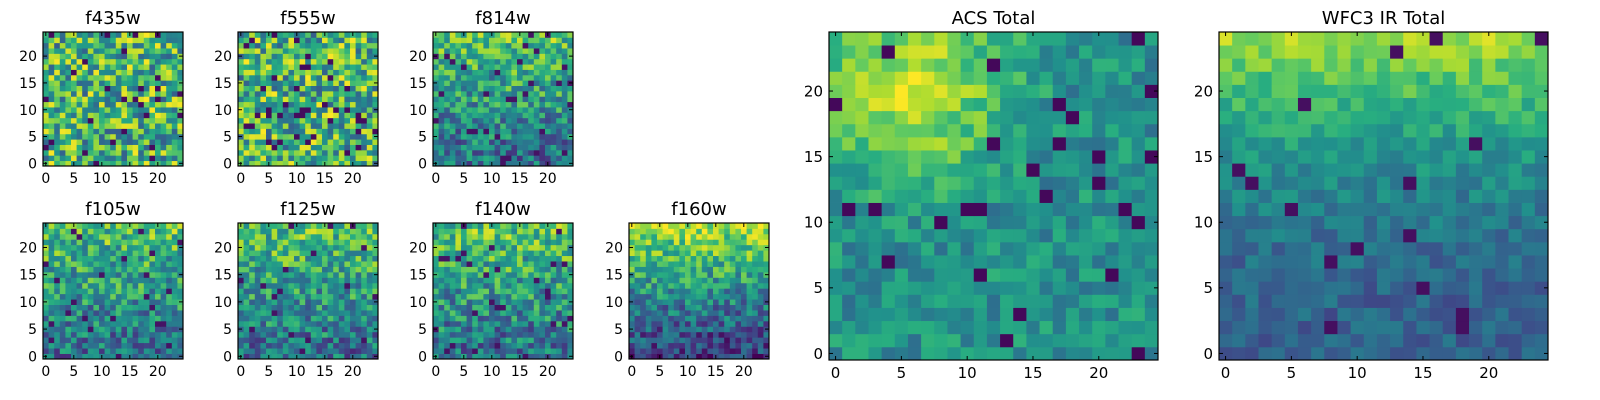 Image resolution: width=1600 pixels, height=400 pixels. I want to click on y-tick-label: 15, so click(28, 276).